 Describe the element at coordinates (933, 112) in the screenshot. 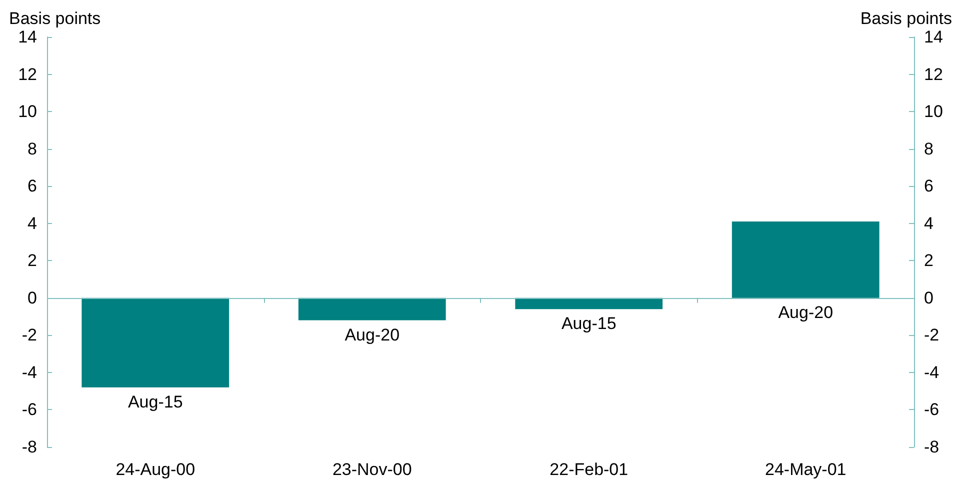

I see `y2-tick-label: 10` at that location.